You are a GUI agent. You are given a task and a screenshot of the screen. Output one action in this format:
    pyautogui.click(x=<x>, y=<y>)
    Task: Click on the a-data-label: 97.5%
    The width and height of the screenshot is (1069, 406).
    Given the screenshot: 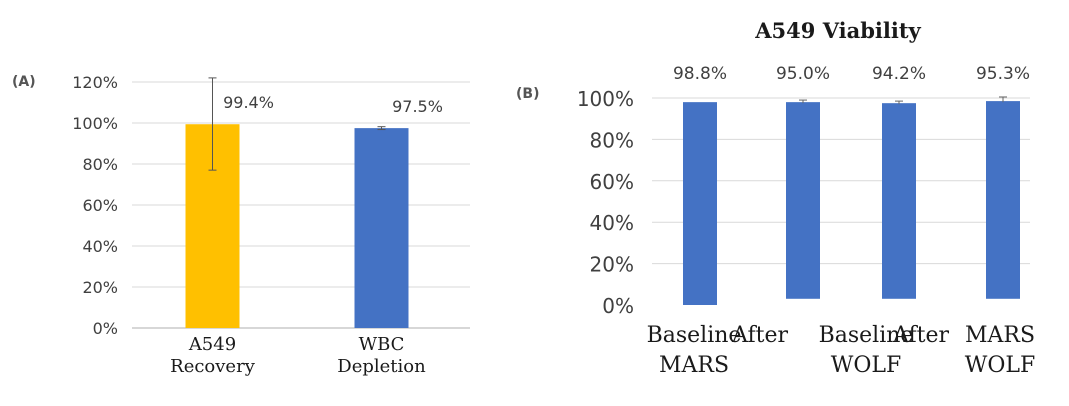 What is the action you would take?
    pyautogui.click(x=417, y=106)
    